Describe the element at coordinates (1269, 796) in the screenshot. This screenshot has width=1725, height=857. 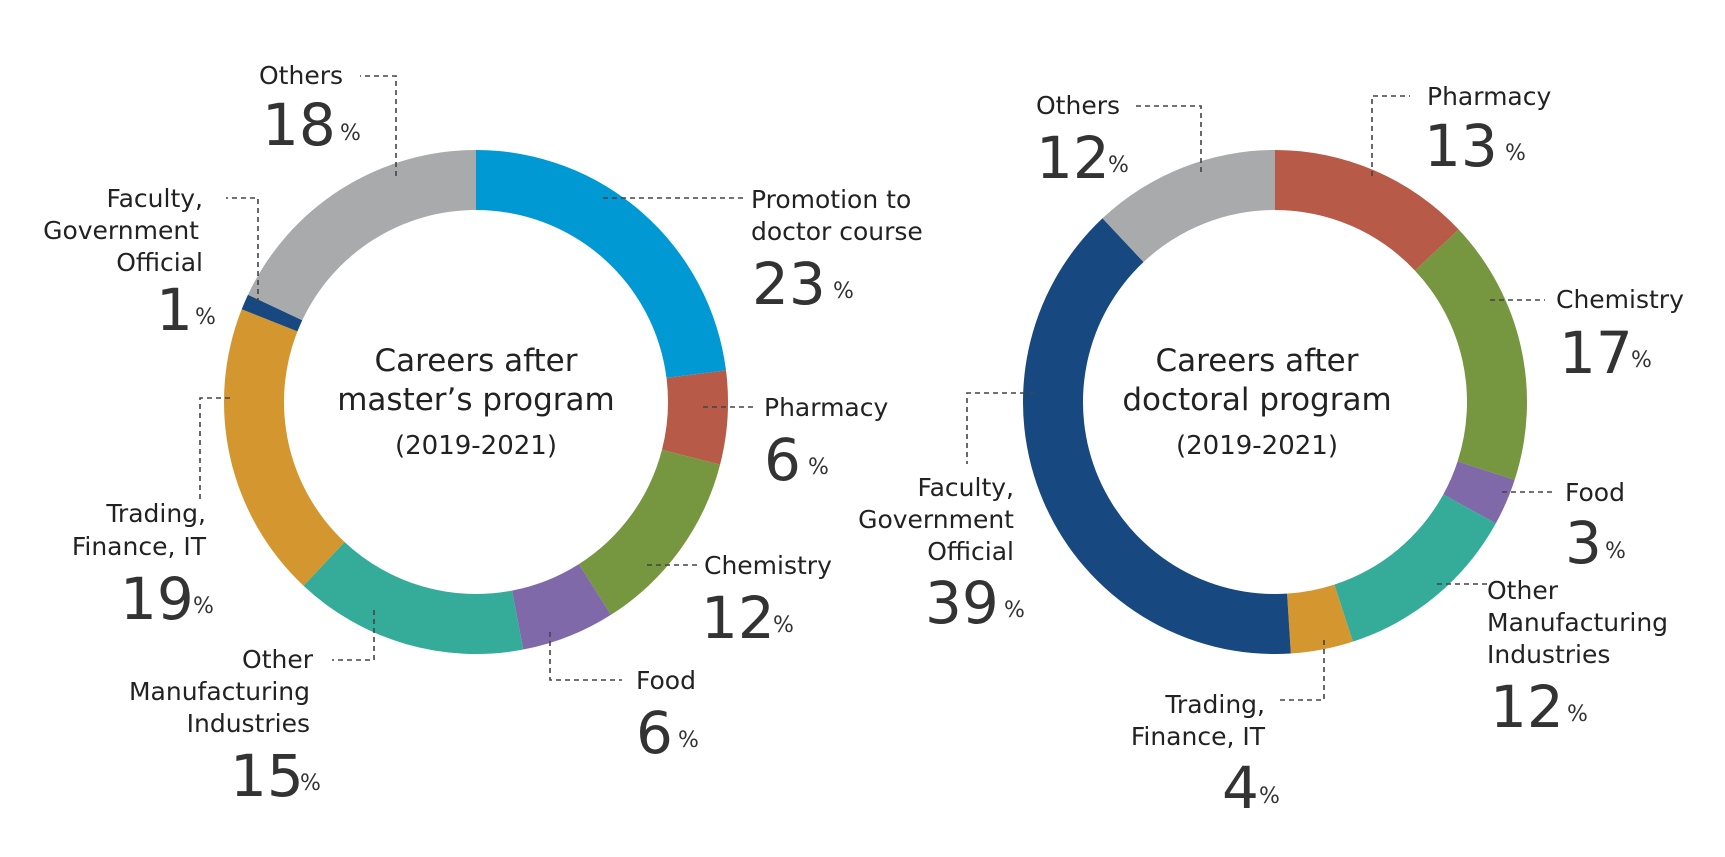
I see `pct-doctoral-trading: %` at that location.